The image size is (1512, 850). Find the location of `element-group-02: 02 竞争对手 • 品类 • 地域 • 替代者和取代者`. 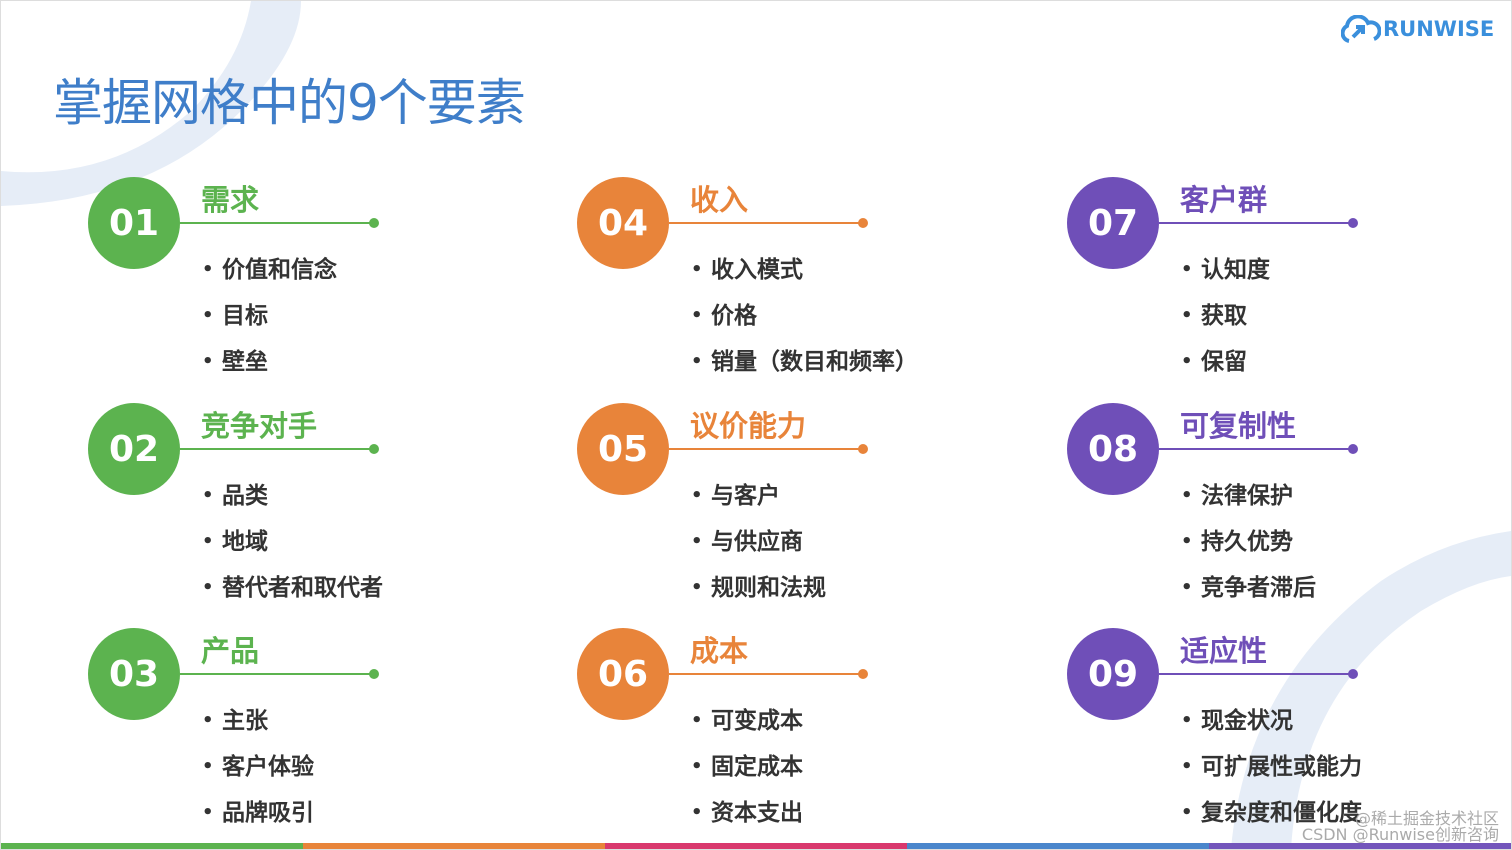

element-group-02: 02 竞争对手 • 品类 • 地域 • 替代者和取代者 is located at coordinates (298, 513).